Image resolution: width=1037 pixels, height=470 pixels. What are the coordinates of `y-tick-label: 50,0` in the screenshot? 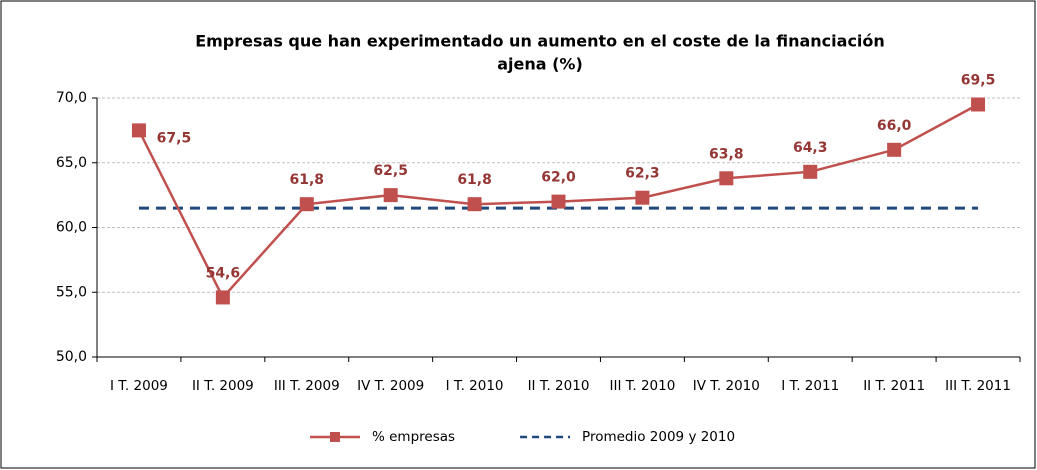 It's located at (71, 357).